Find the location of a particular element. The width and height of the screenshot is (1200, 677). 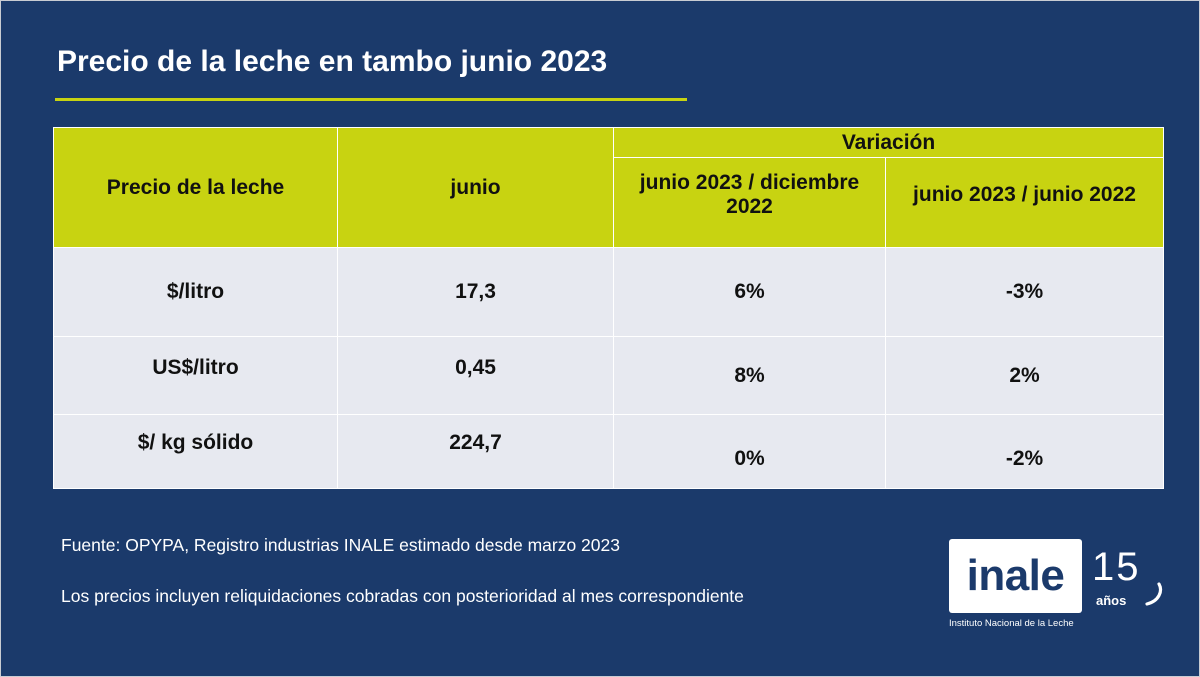

header-var-dec: junio 2023 / diciembre 2022 is located at coordinates (749, 202).